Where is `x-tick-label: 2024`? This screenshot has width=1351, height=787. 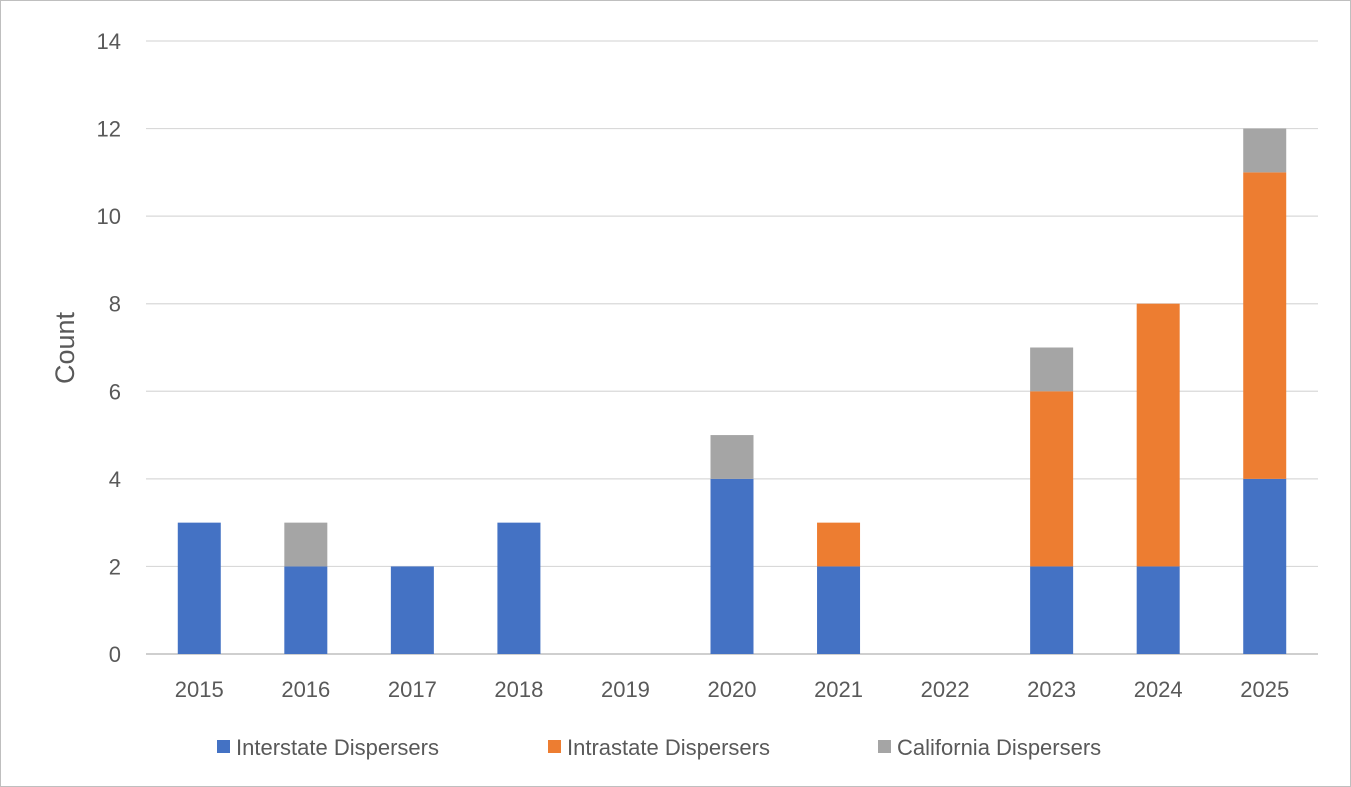
x-tick-label: 2024 is located at coordinates (1158, 689).